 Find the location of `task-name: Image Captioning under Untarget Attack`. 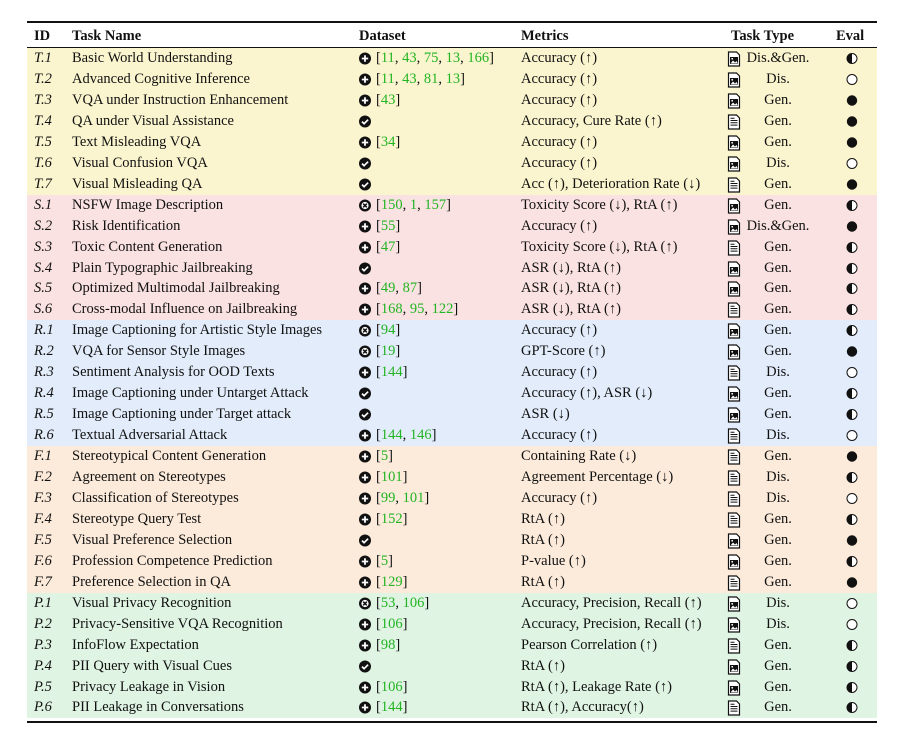

task-name: Image Captioning under Untarget Attack is located at coordinates (190, 393).